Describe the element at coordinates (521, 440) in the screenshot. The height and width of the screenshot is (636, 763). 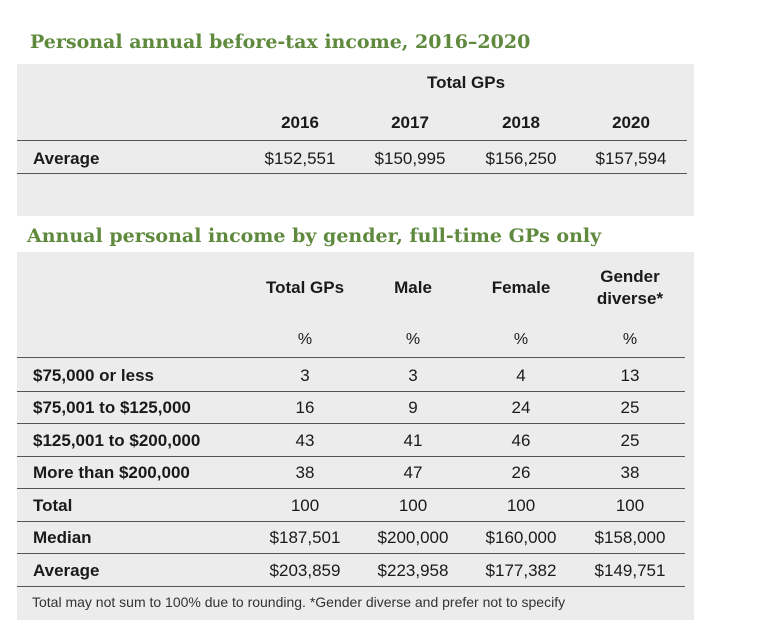
I see `table2-cell: 46` at that location.